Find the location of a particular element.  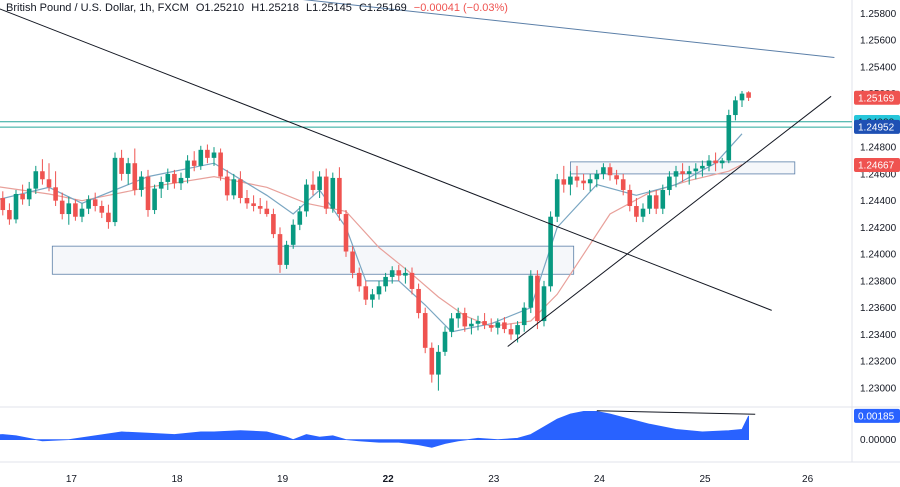

osc-badge-label: 0.00185 is located at coordinates (876, 416).